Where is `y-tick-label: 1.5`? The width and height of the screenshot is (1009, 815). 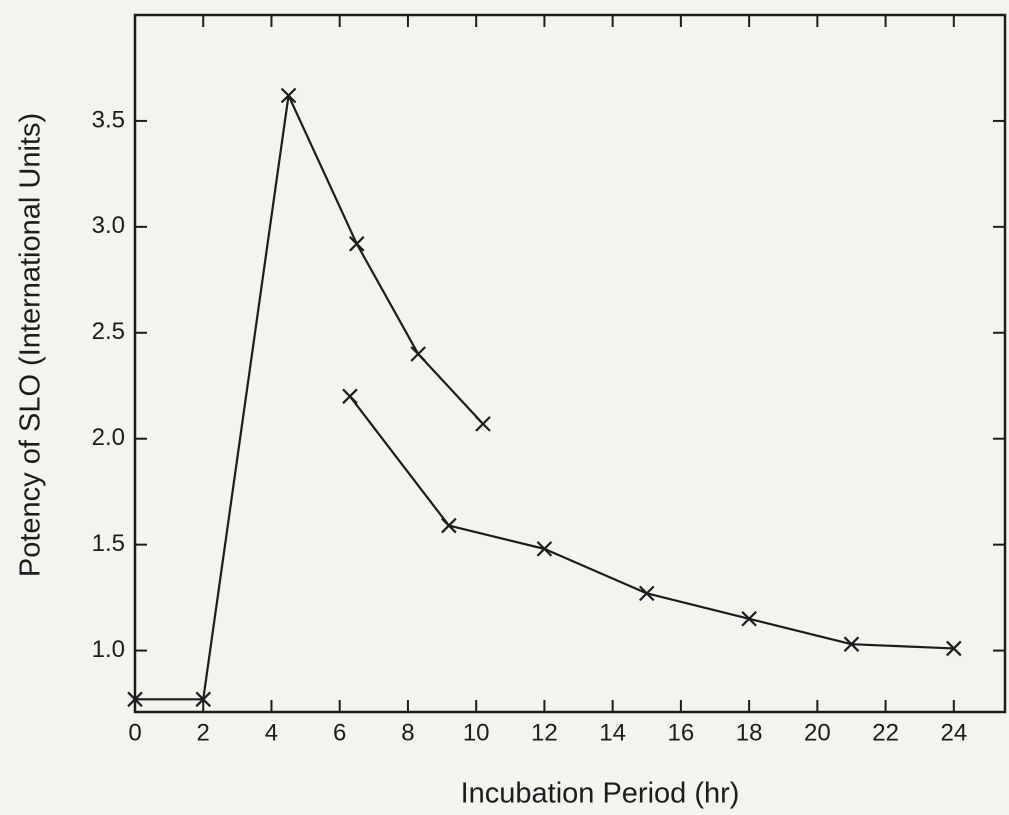 y-tick-label: 1.5 is located at coordinates (108, 543).